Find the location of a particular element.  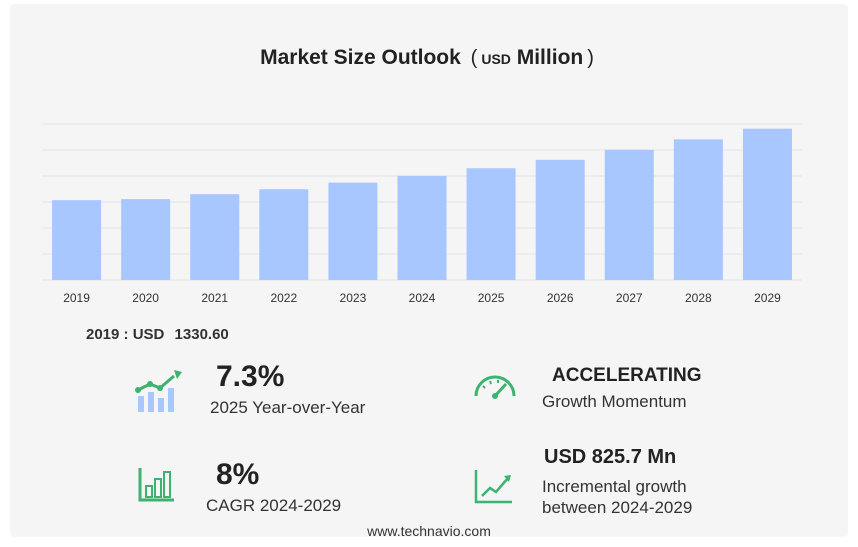

momentum-value: ACCELERATING is located at coordinates (627, 375).